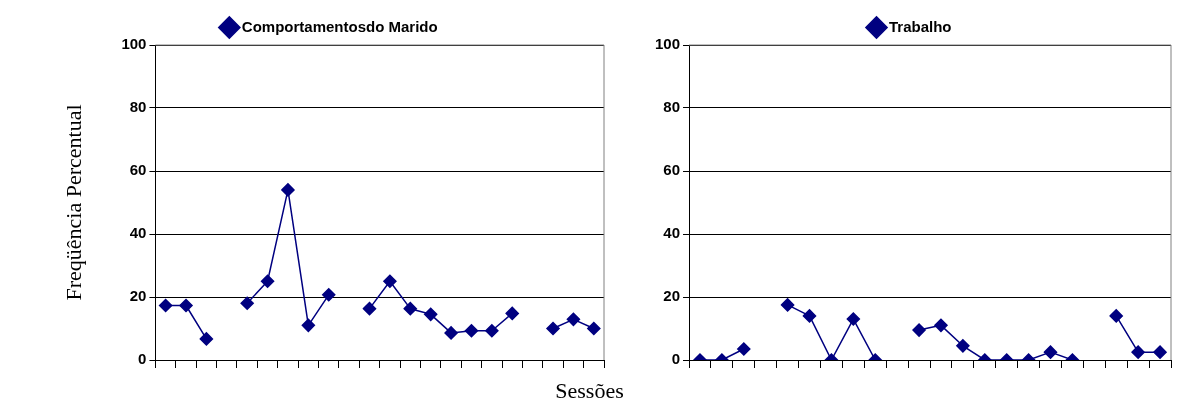 Image resolution: width=1179 pixels, height=416 pixels. What do you see at coordinates (589, 391) in the screenshot?
I see `x-axis-title: Sessões` at bounding box center [589, 391].